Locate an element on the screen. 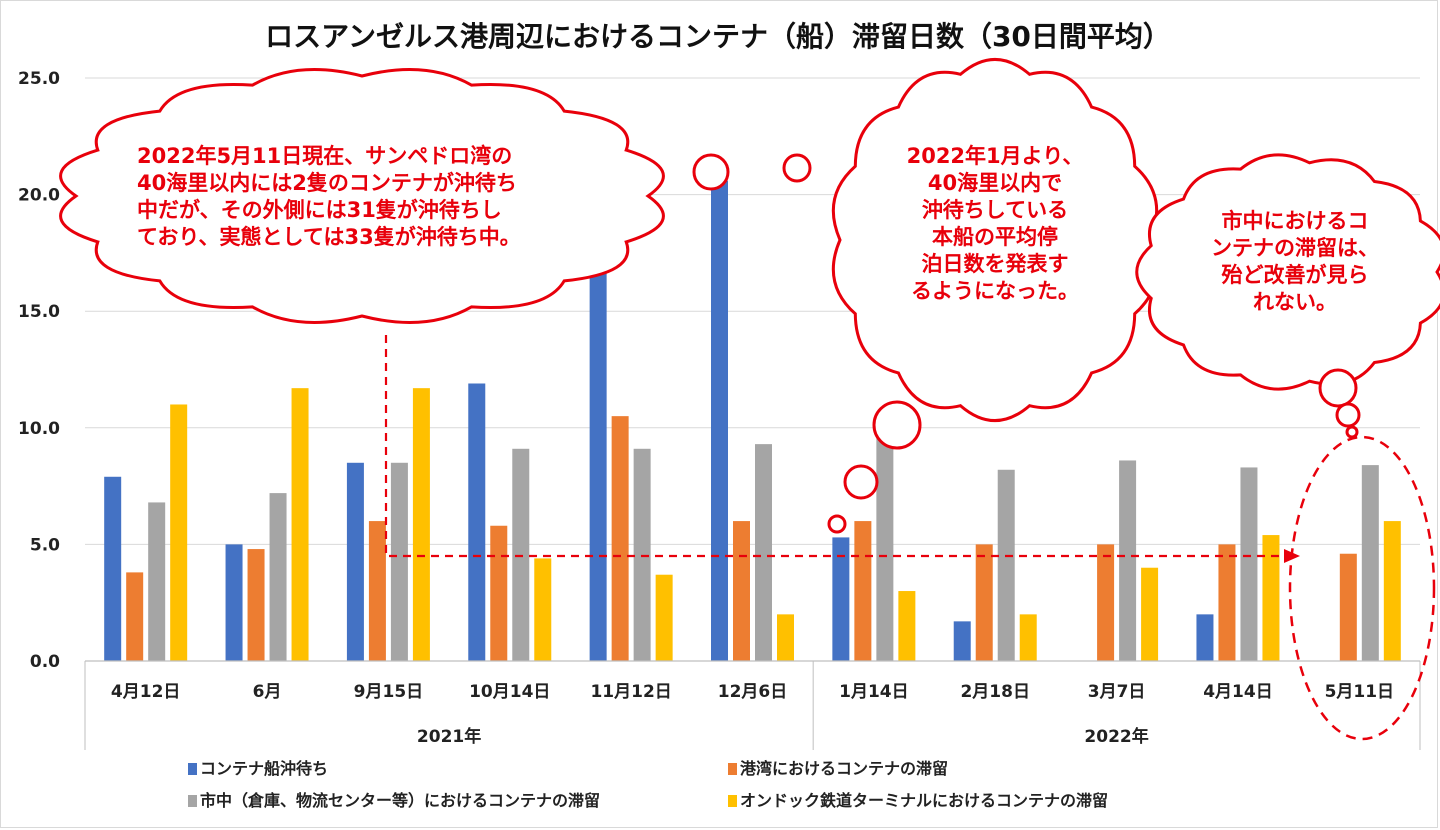 The image size is (1440, 830). annotation-text: 市中におけるコ is located at coordinates (1295, 221).